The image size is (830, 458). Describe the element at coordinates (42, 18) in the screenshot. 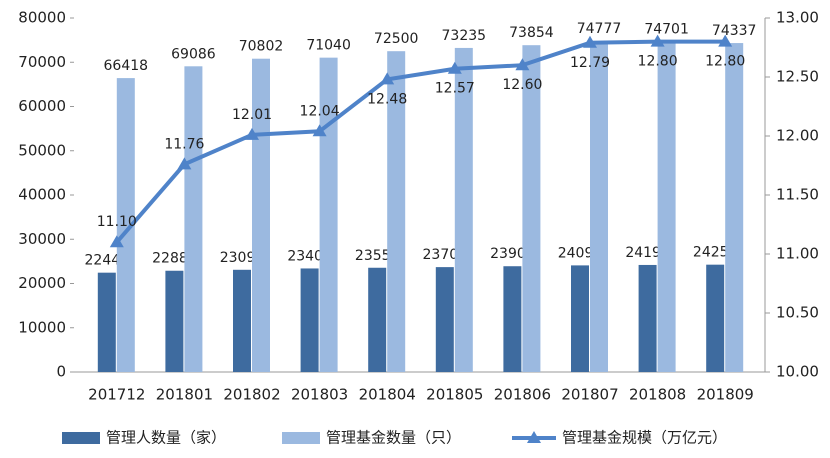

I see `y-tick-label: 80000` at that location.